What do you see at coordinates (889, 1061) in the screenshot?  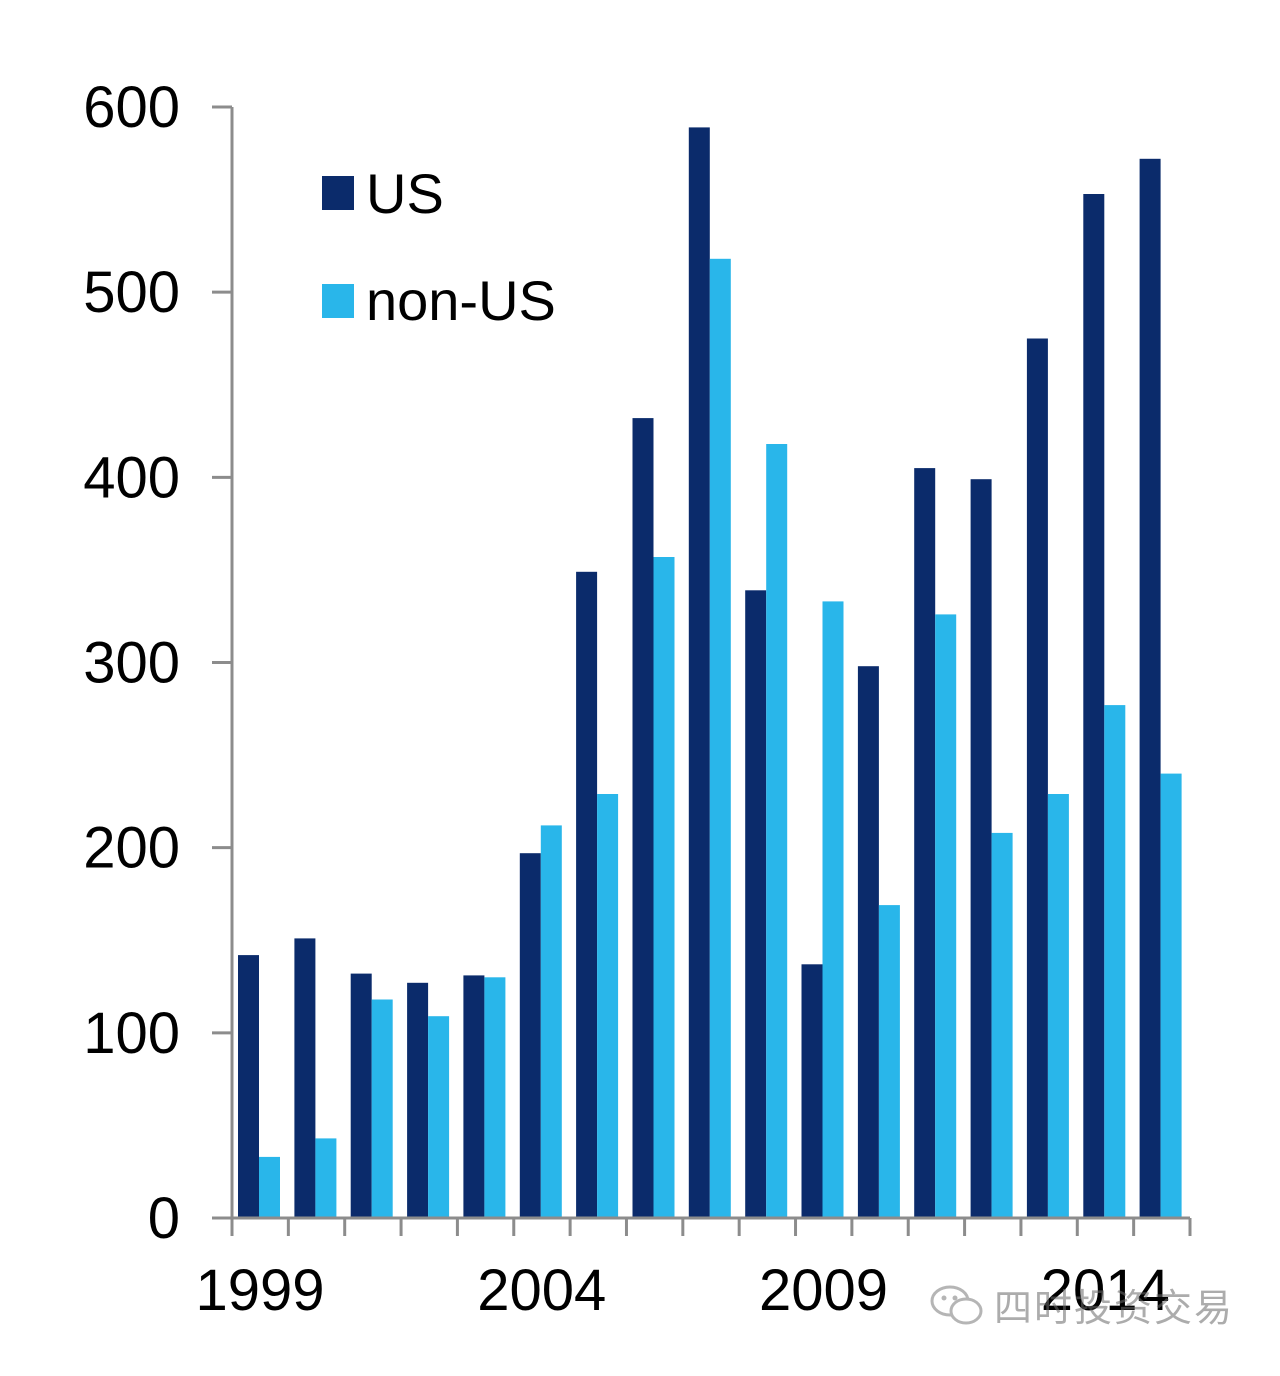 I see `bar-non-us-2010` at bounding box center [889, 1061].